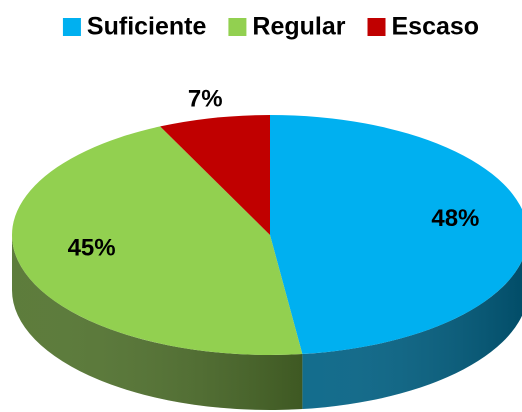  Describe the element at coordinates (436, 27) in the screenshot. I see `legend-label: Escaso` at that location.